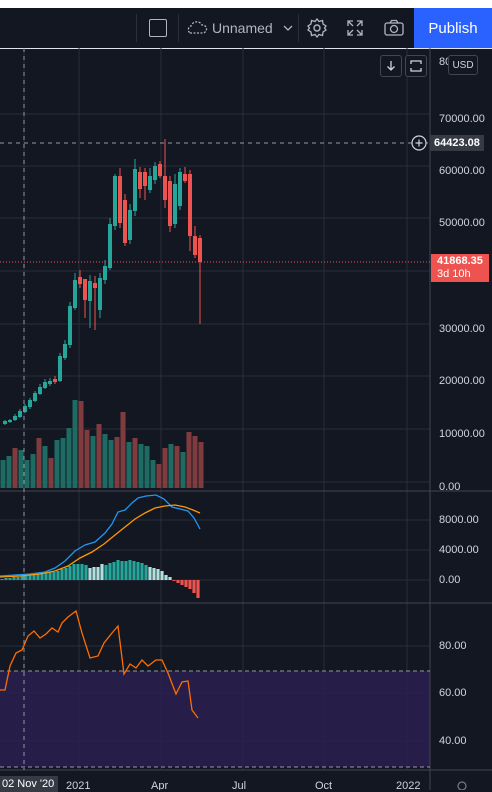 The width and height of the screenshot is (492, 792). What do you see at coordinates (158, 28) in the screenshot?
I see `select-layout-button` at bounding box center [158, 28].